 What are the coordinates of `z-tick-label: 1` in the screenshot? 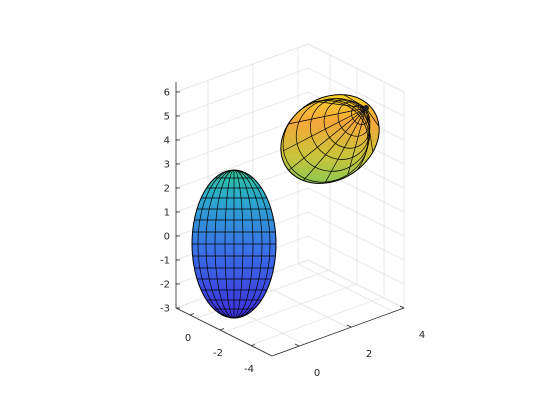 It's located at (167, 213).